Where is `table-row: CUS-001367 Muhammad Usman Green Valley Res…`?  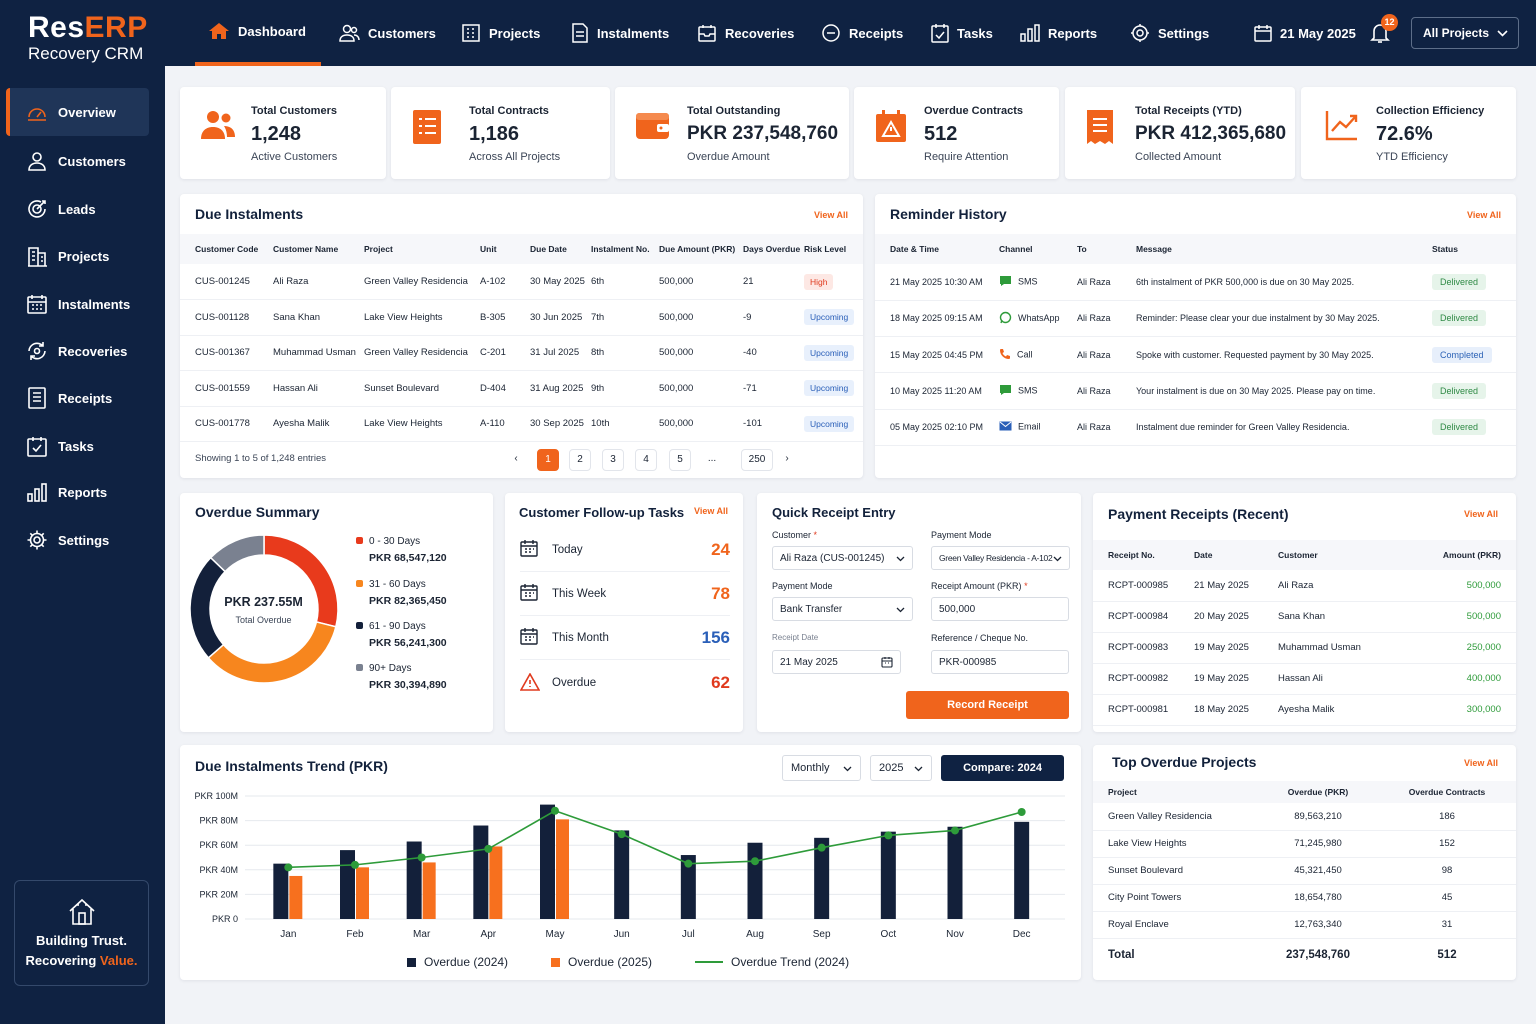
table-row: CUS-001367 Muhammad Usman Green Valley Res… is located at coordinates (521, 353).